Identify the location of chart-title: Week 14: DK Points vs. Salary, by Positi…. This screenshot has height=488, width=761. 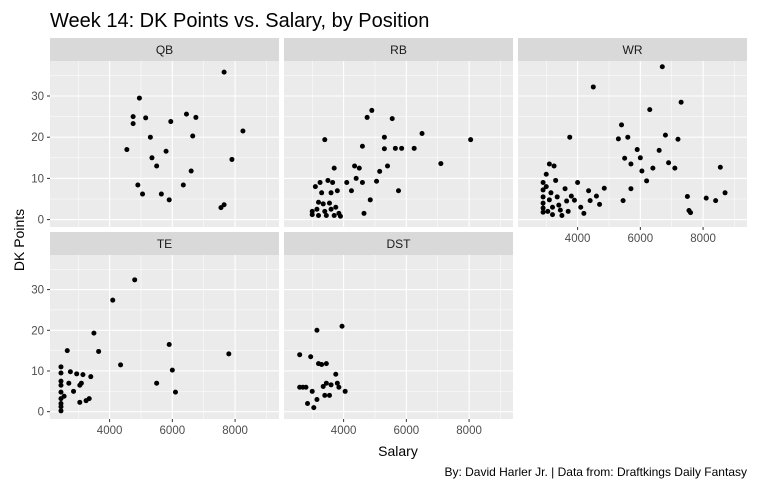
(239, 21).